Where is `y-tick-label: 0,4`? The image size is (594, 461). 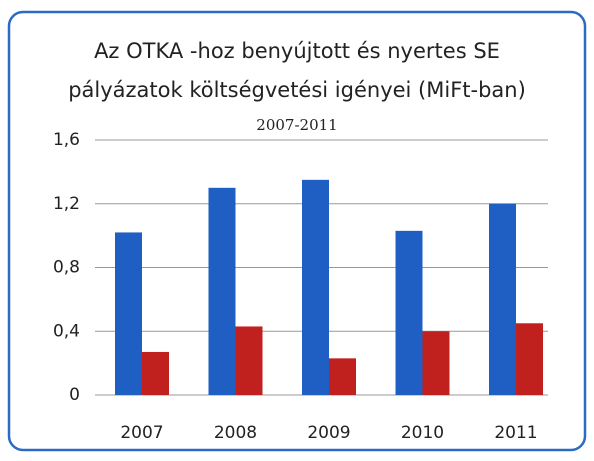
y-tick-label: 0,4 is located at coordinates (66, 331).